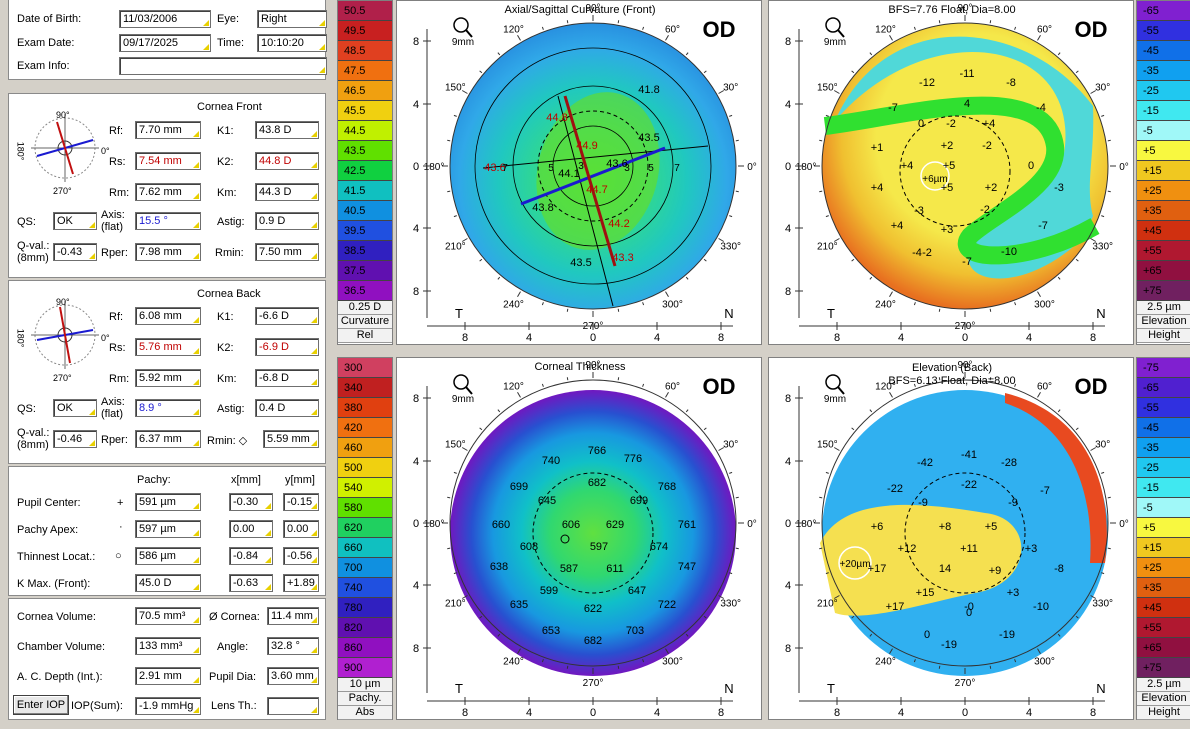  Describe the element at coordinates (835, 42) in the screenshot. I see `magnifier-label: 9mm` at that location.